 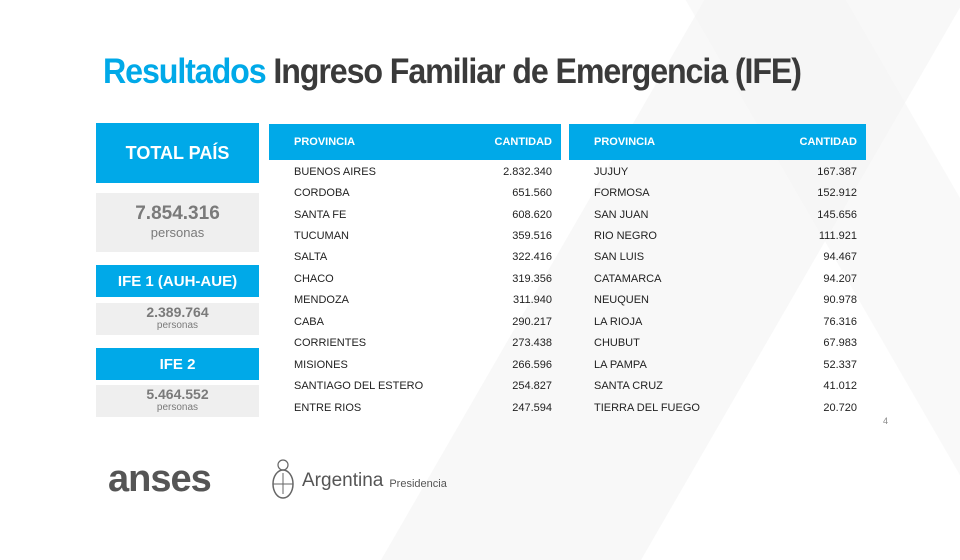 I want to click on province-name: CHUBUT, so click(x=617, y=343).